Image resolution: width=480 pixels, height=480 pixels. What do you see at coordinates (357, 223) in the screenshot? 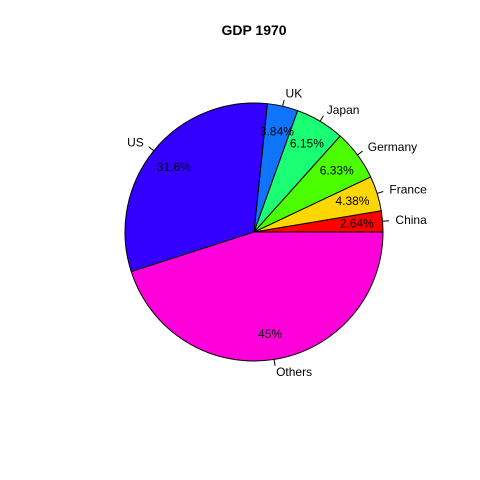
I see `pct-label-china: 2.64%` at bounding box center [357, 223].